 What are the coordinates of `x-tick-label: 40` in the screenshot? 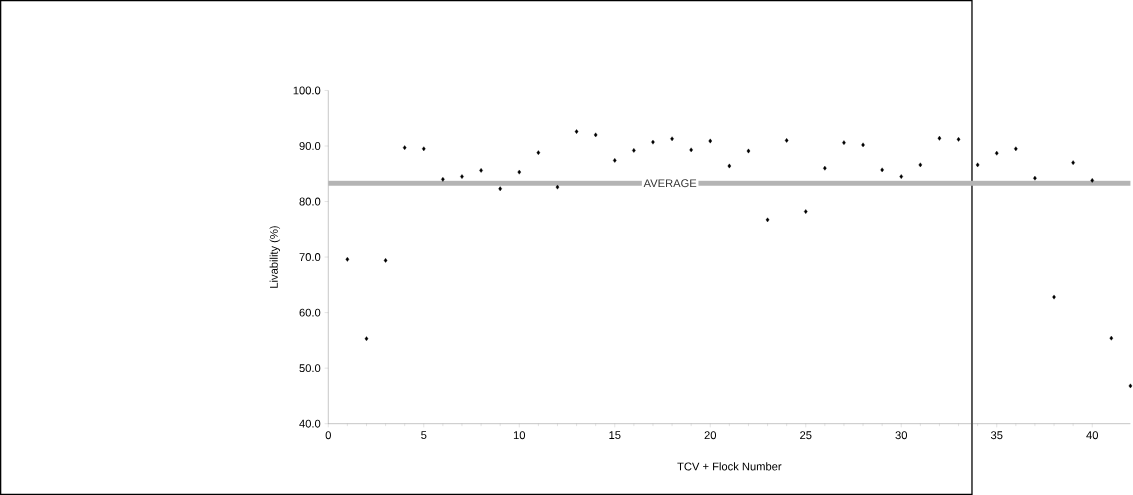 It's located at (1092, 435).